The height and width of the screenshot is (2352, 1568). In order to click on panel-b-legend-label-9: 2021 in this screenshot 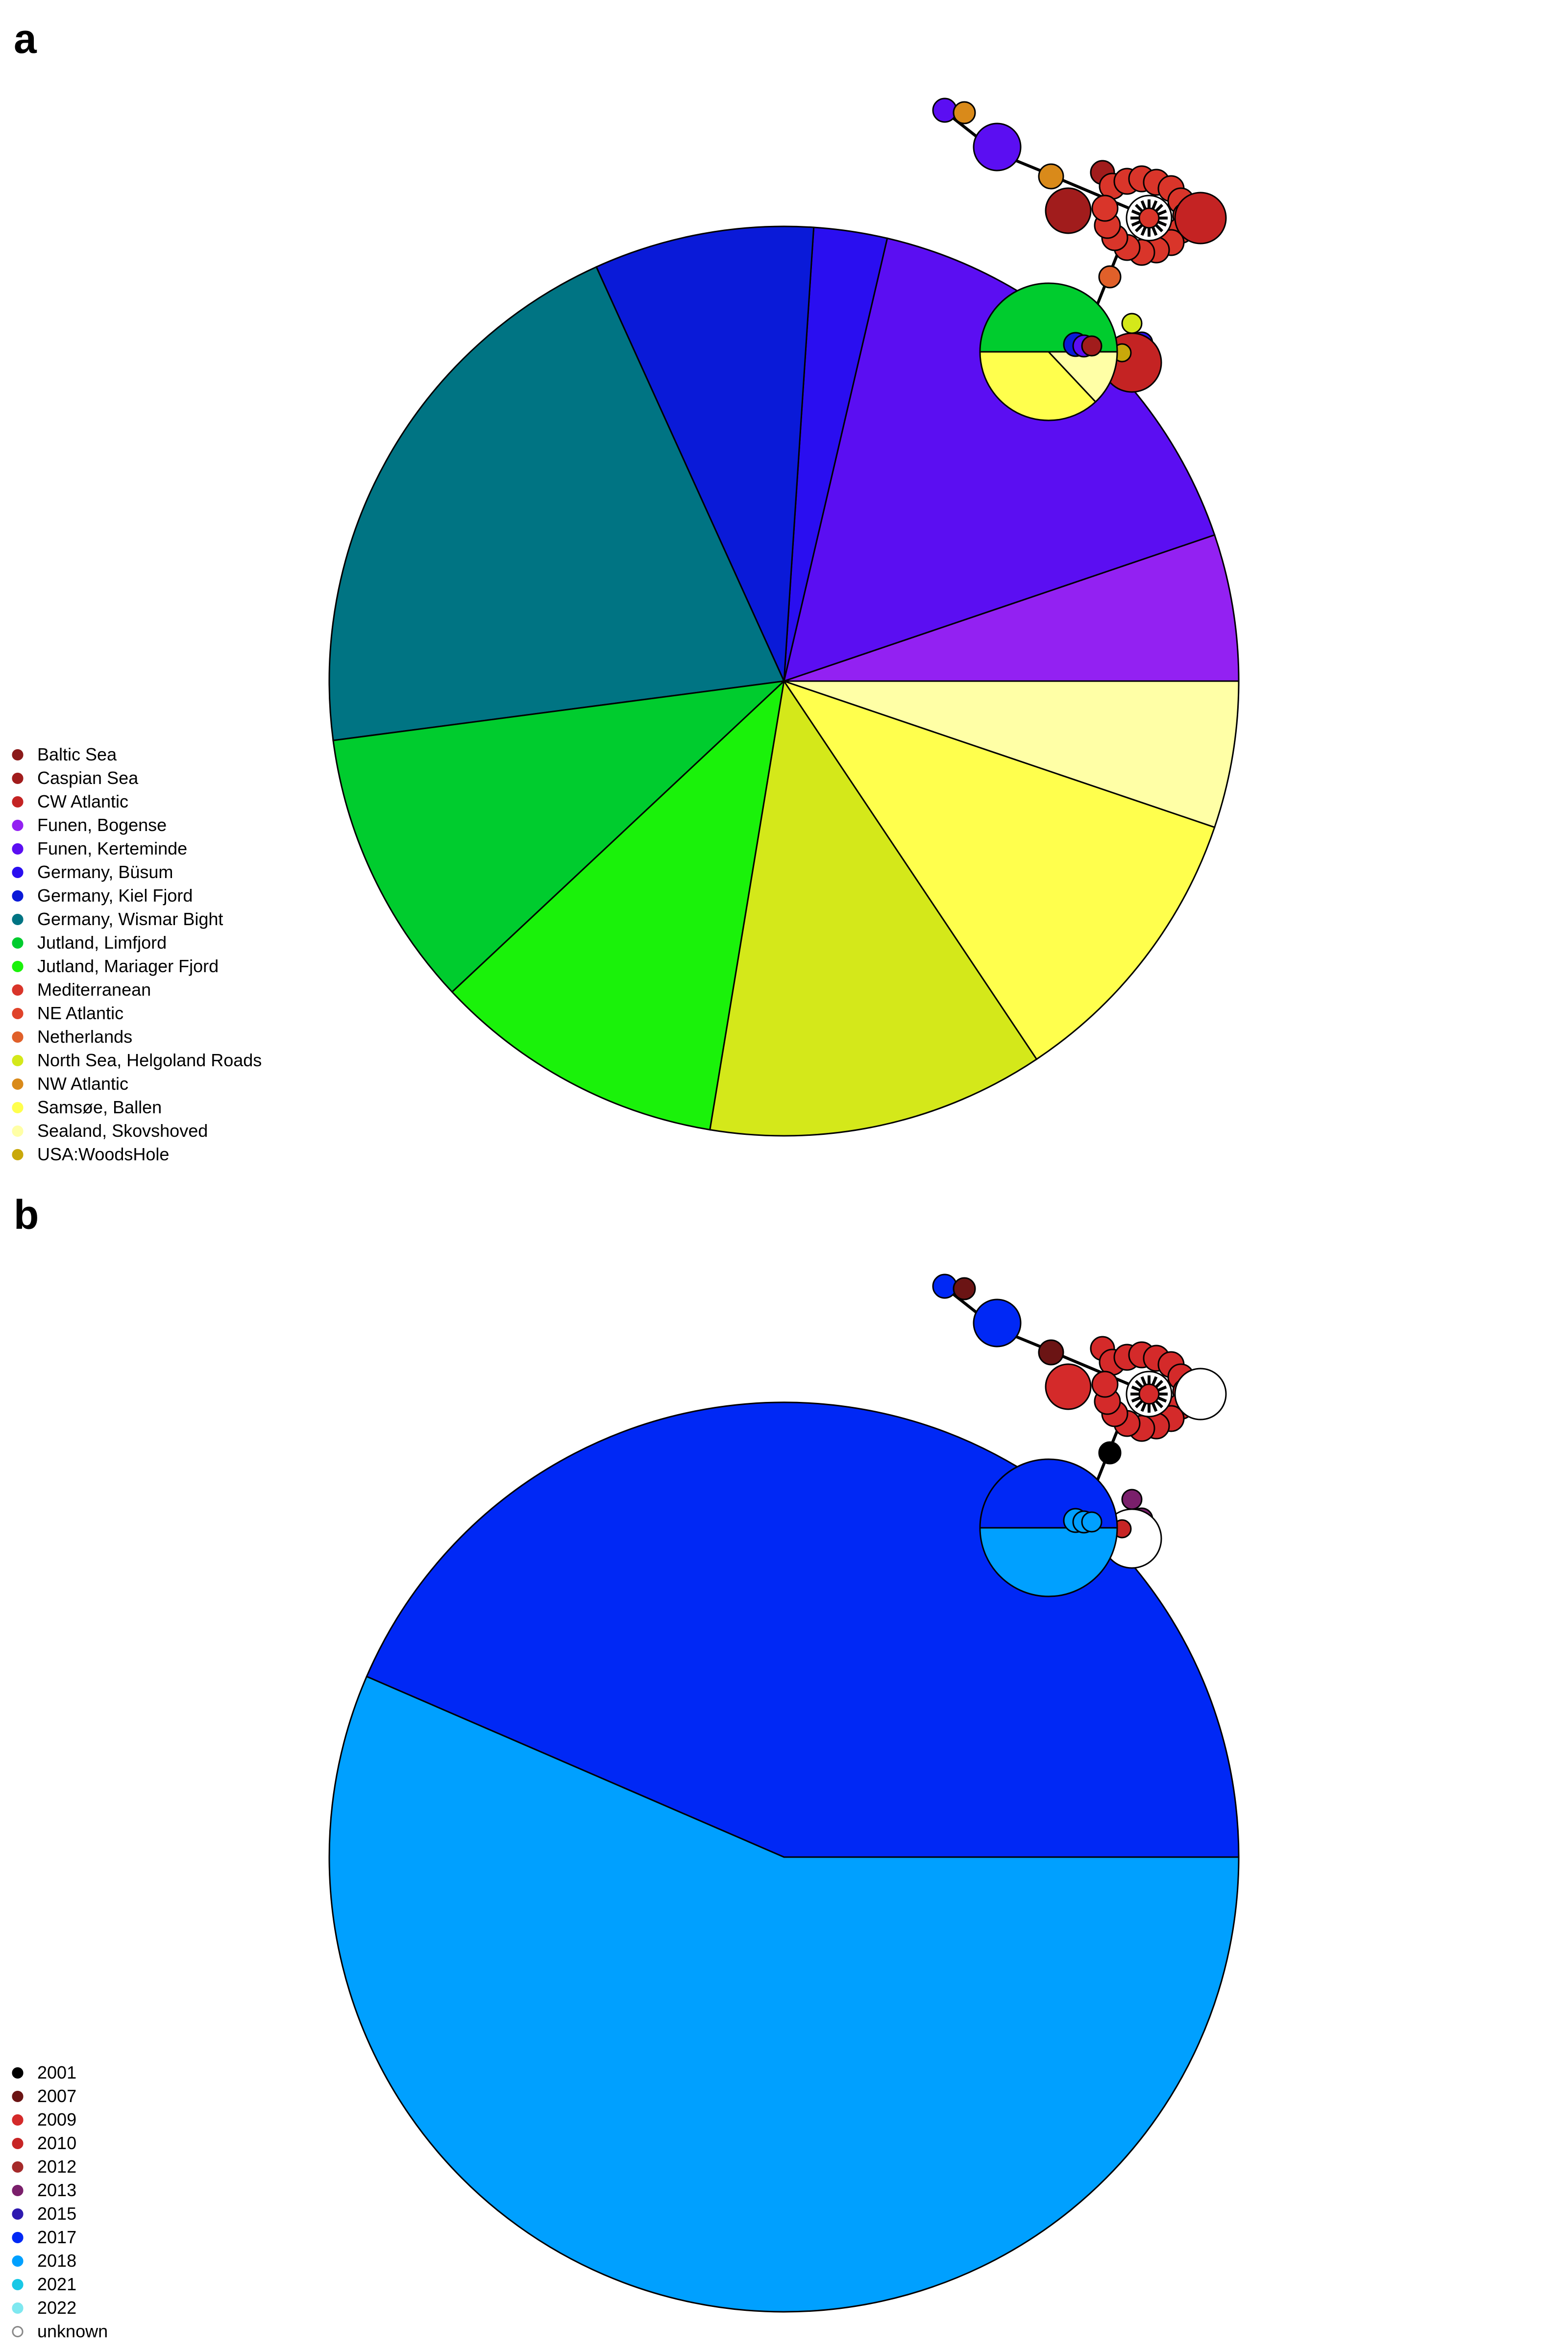, I will do `click(56, 2284)`.